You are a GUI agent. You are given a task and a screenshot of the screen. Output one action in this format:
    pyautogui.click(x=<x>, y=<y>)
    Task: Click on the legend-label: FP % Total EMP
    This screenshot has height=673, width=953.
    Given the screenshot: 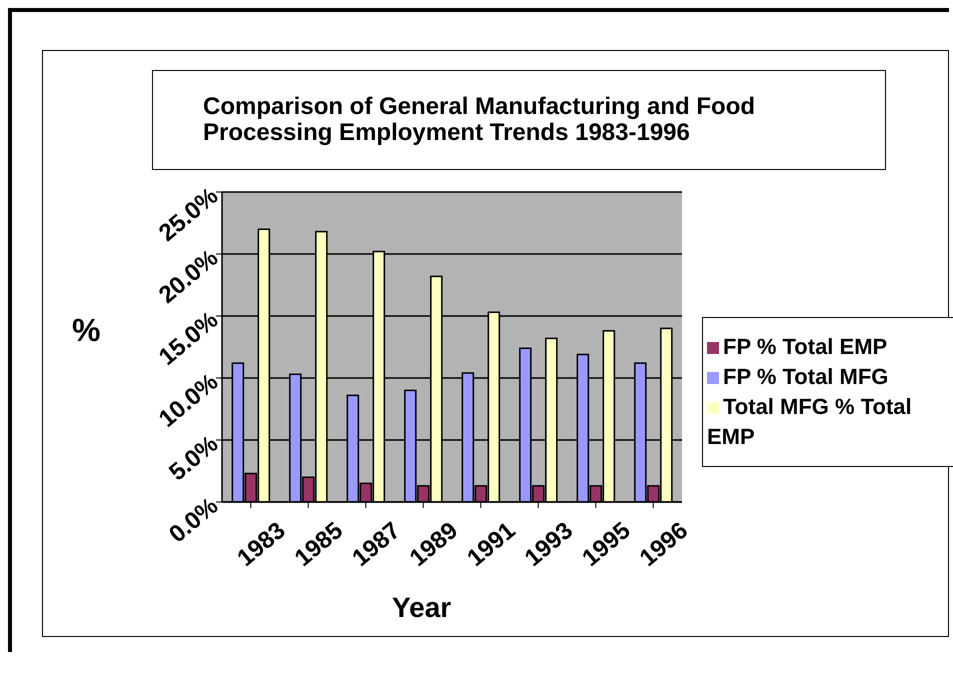 What is the action you would take?
    pyautogui.click(x=805, y=346)
    